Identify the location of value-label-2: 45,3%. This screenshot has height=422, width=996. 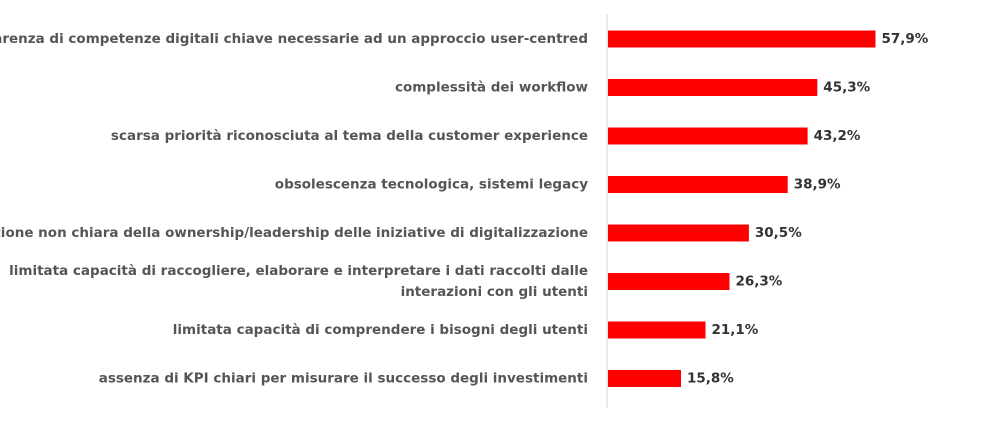
(846, 88).